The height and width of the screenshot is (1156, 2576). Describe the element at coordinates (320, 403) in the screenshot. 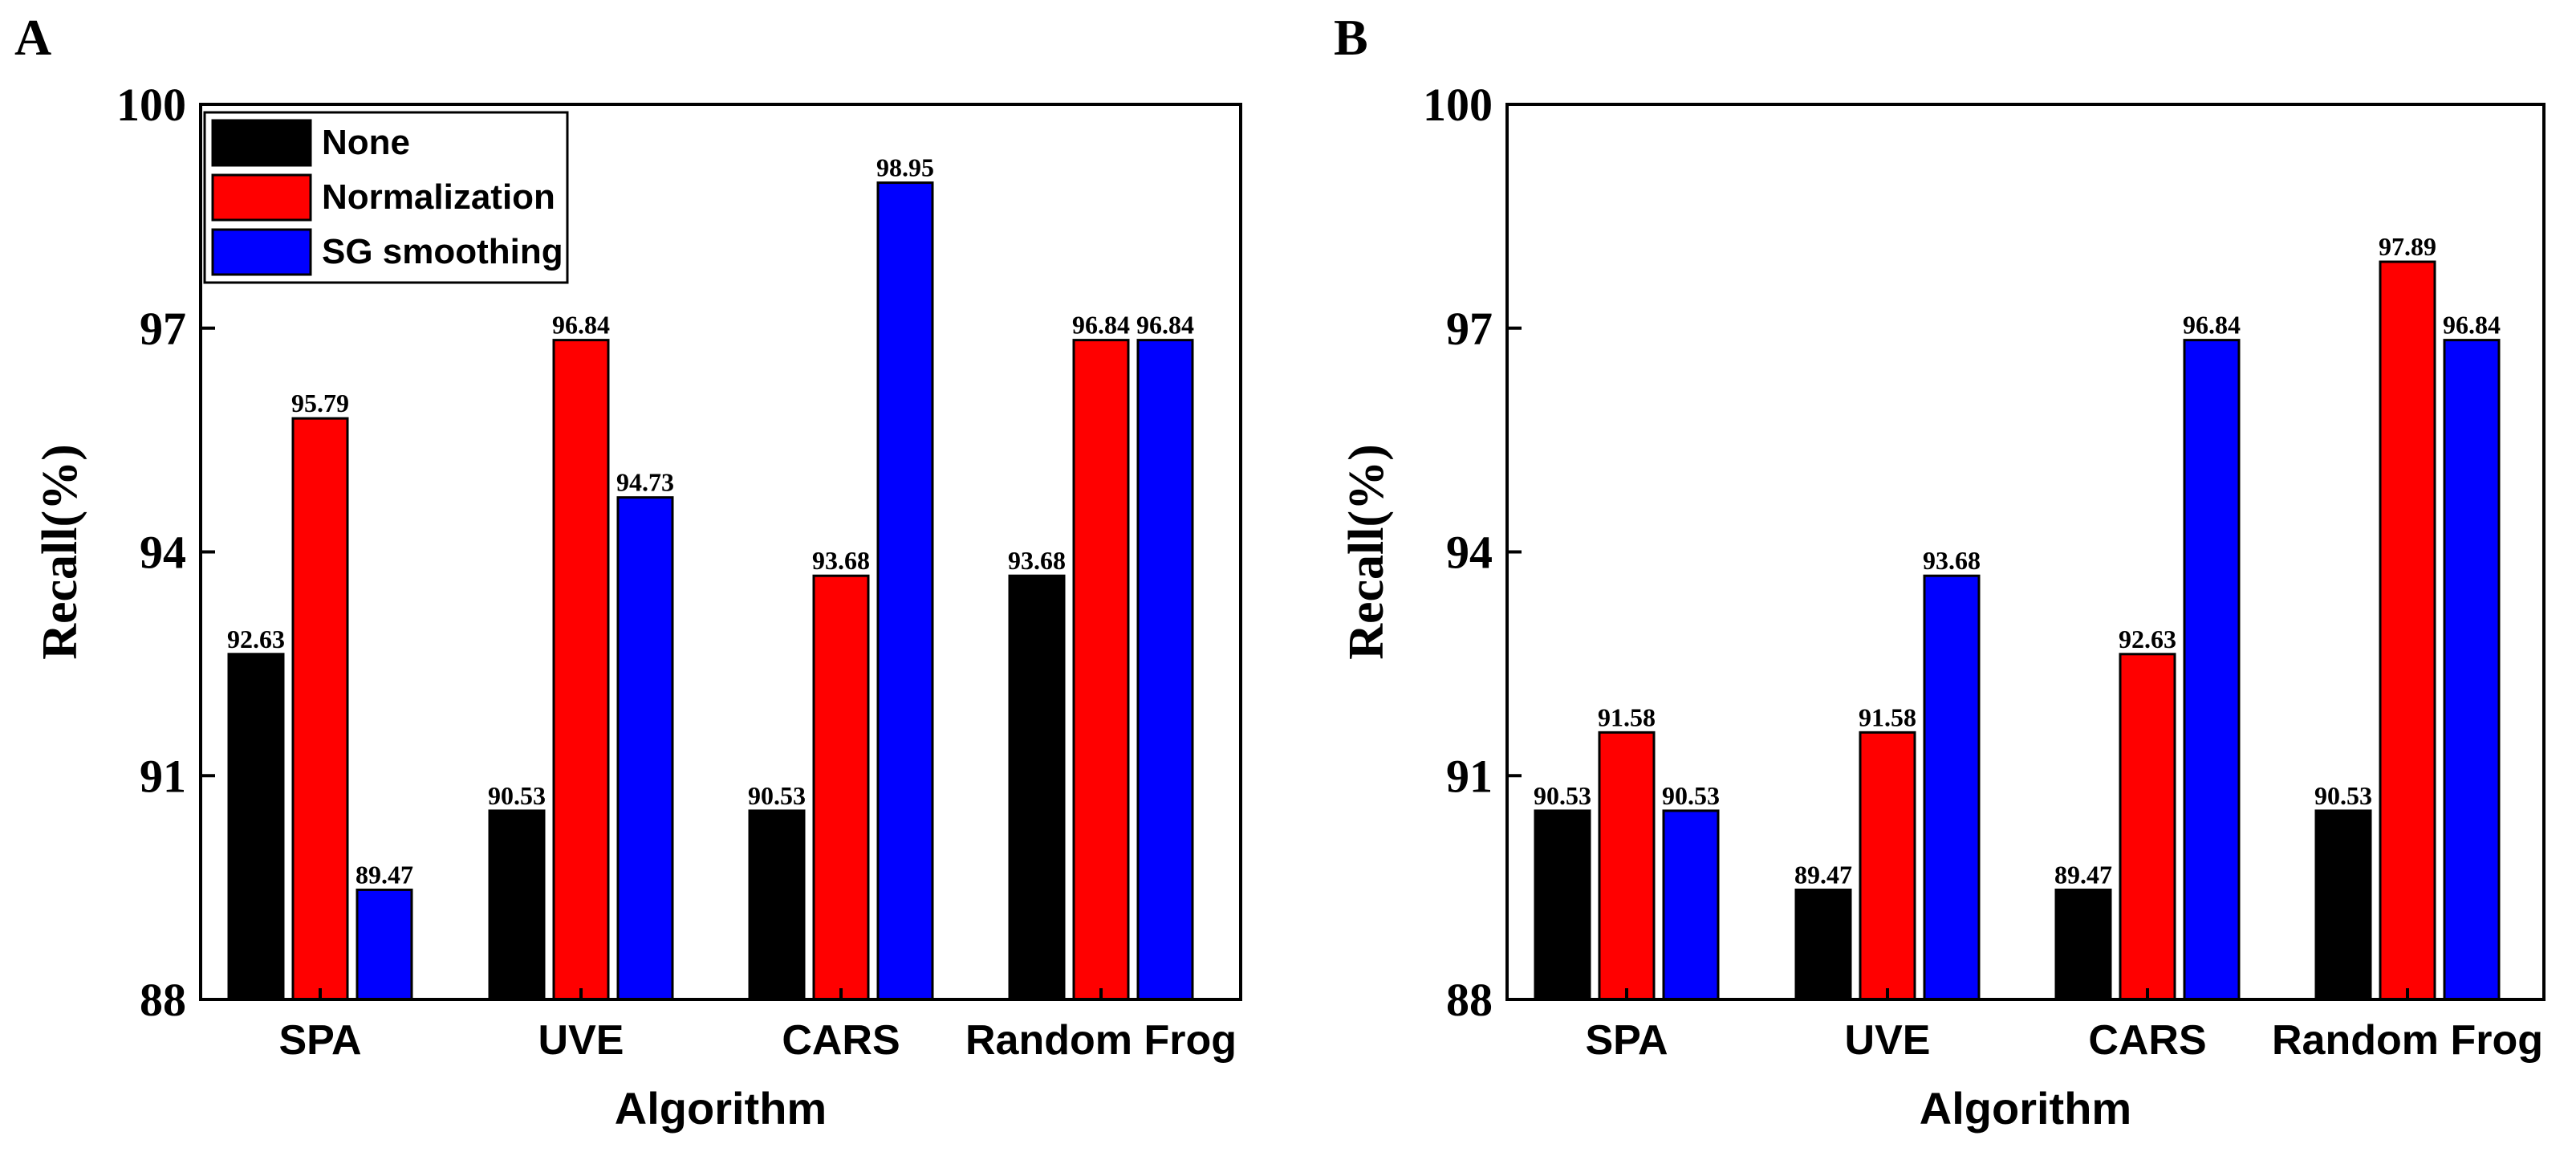

I see `data-label: 95.79` at that location.